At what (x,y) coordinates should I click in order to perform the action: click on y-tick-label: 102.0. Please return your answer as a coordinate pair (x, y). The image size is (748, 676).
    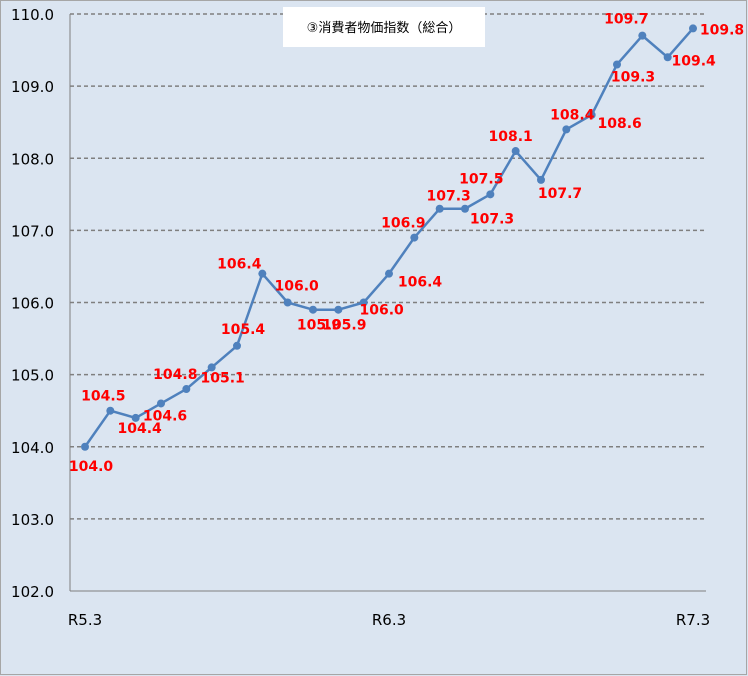
    Looking at the image, I should click on (32, 592).